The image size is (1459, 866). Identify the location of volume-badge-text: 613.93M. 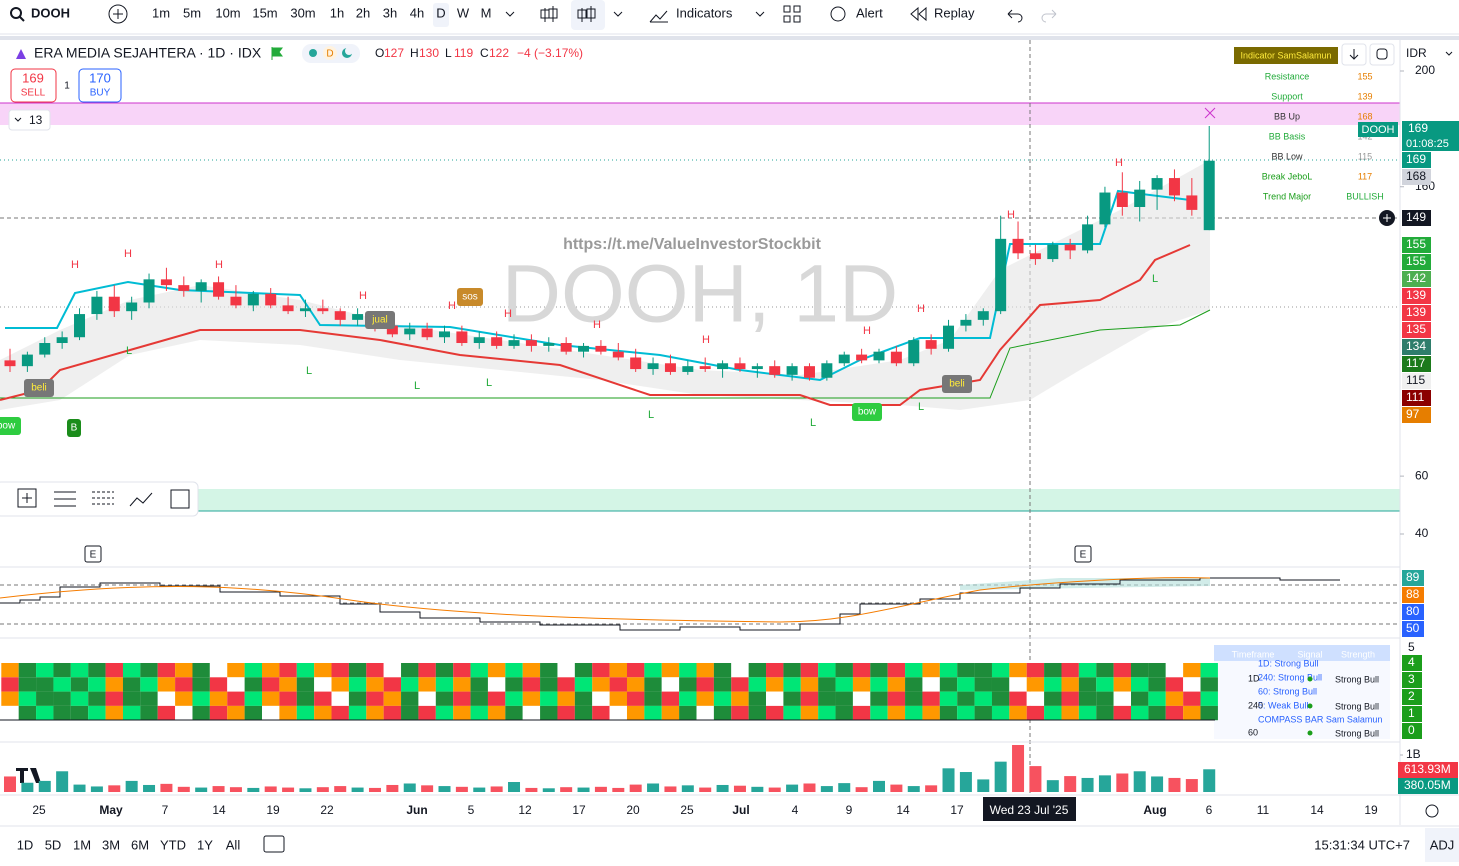
(1427, 769).